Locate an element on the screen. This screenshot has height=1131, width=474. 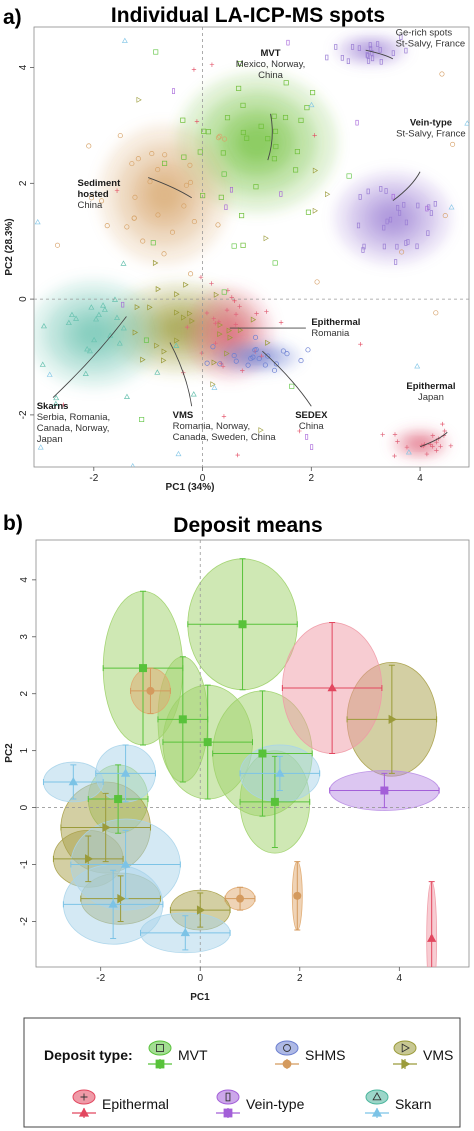
annotation-heading: Vein-type is located at coordinates (431, 122).